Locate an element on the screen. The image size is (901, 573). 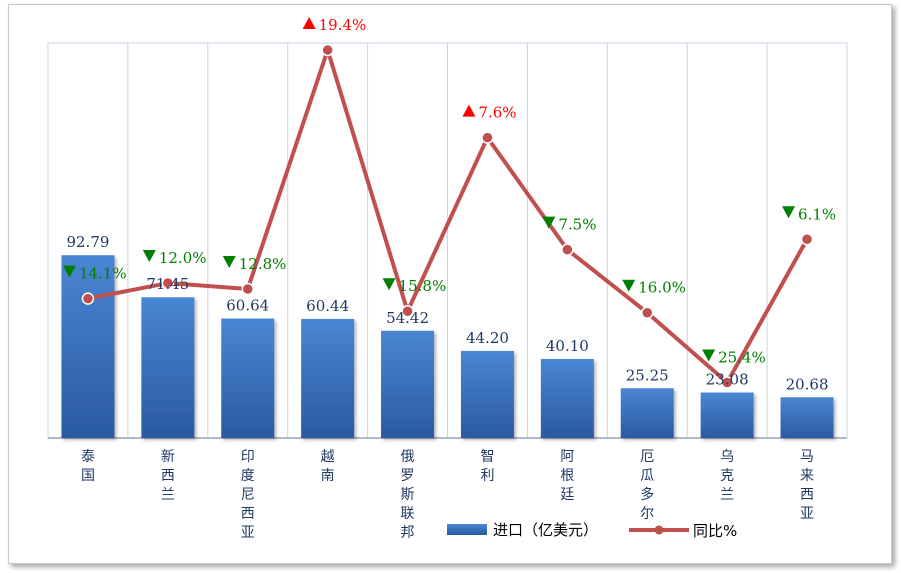
bar-value-label: 25.25 is located at coordinates (647, 375).